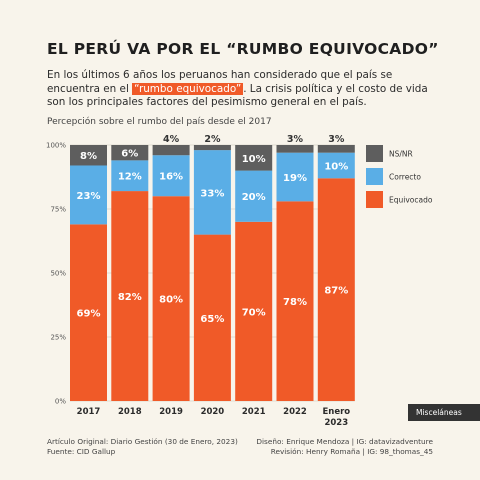 The width and height of the screenshot is (480, 480). I want to click on chart-title: EL PERÚ VA POR EL “RUMBO EQUIVOCADO”, so click(243, 49).